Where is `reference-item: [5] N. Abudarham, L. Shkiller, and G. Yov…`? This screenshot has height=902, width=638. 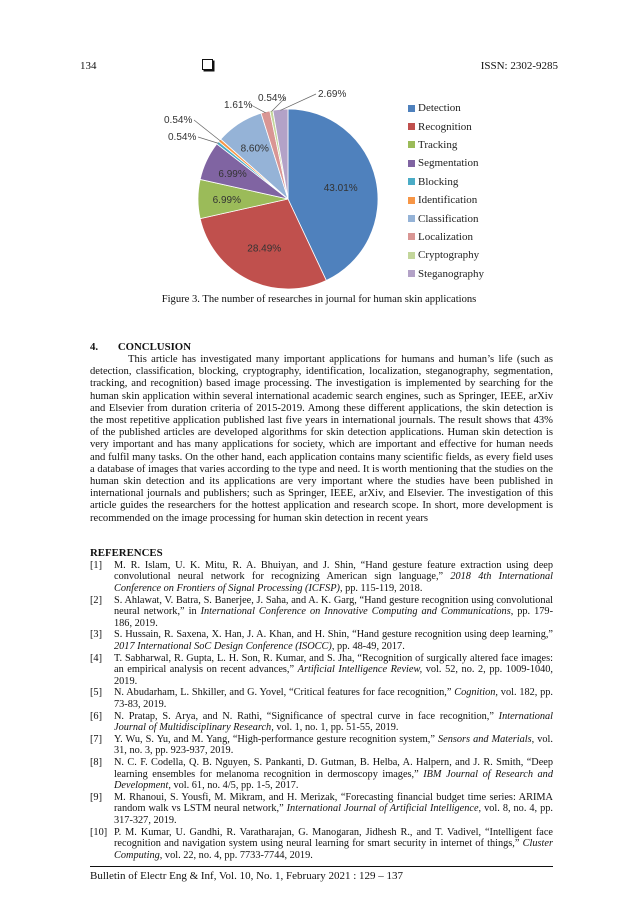
reference-item: [5] N. Abudarham, L. Shkiller, and G. Yov… is located at coordinates (321, 698).